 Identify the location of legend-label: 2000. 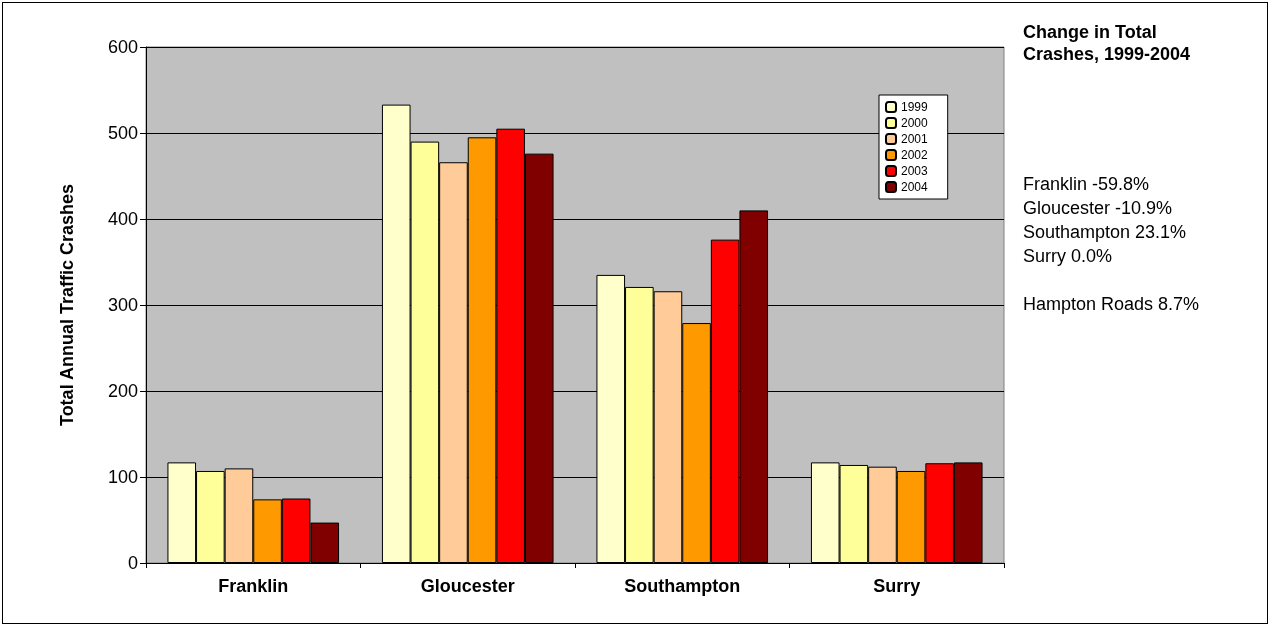
(915, 123).